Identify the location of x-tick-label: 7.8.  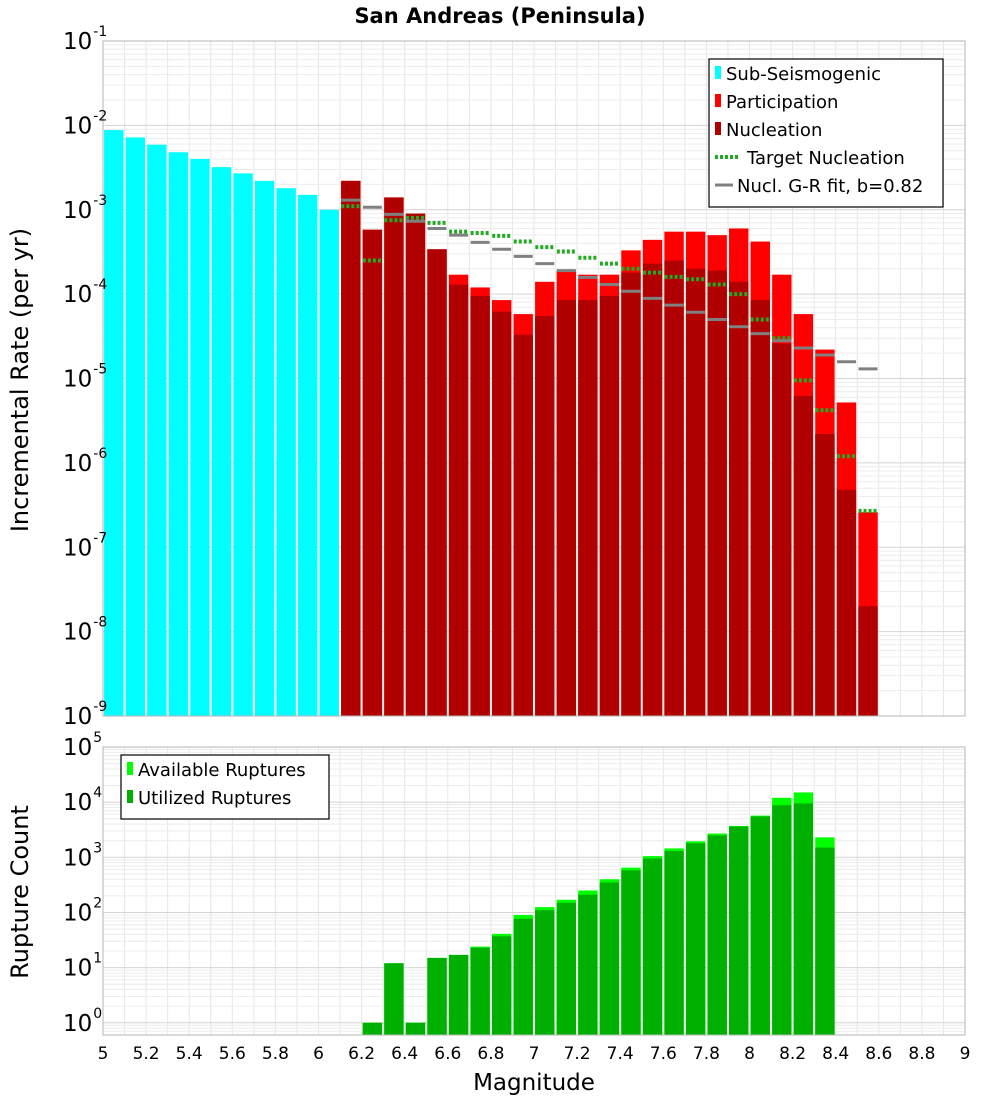
(706, 1054).